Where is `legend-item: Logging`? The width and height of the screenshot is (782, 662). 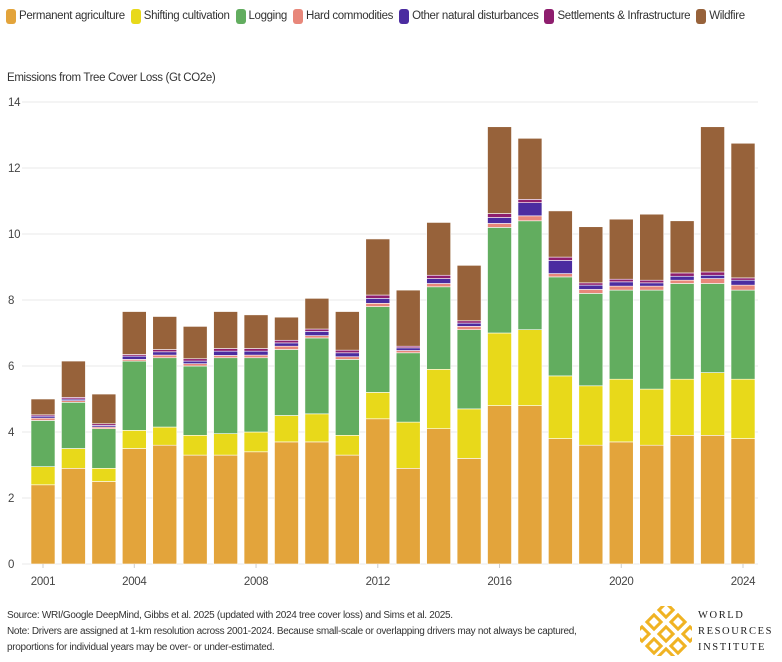
legend-item: Logging is located at coordinates (261, 16).